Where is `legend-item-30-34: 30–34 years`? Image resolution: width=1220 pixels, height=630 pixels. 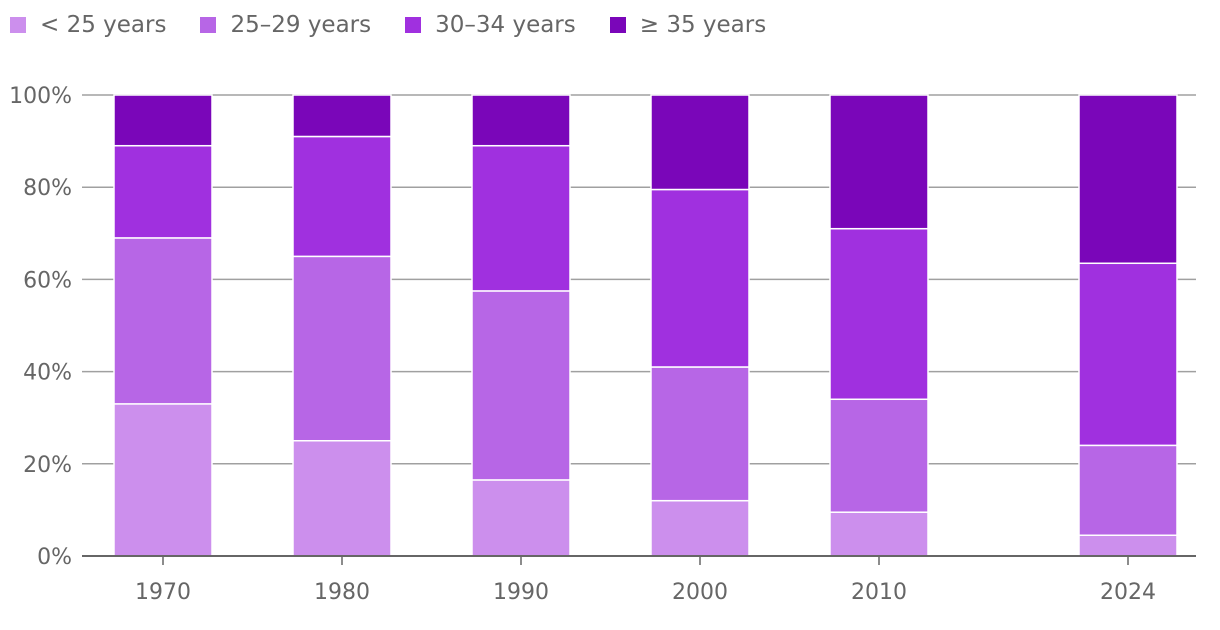 legend-item-30-34: 30–34 years is located at coordinates (490, 25).